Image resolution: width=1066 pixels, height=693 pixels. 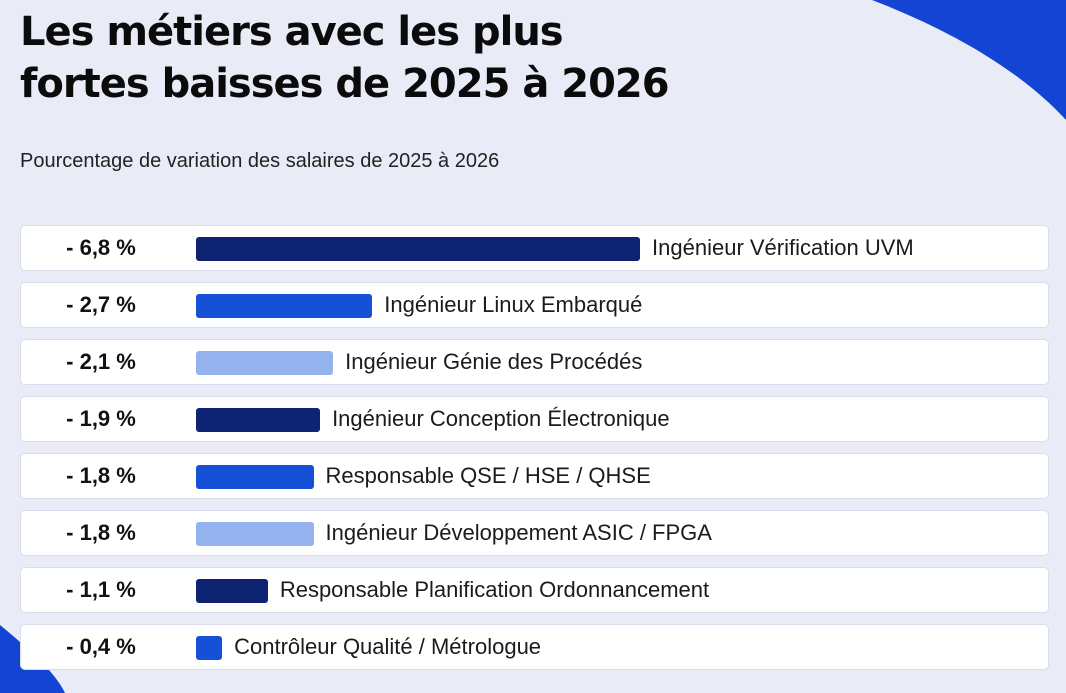 I want to click on bar-row: - 2,7 % Ingénieur Linux Embarqué, so click(x=534, y=305).